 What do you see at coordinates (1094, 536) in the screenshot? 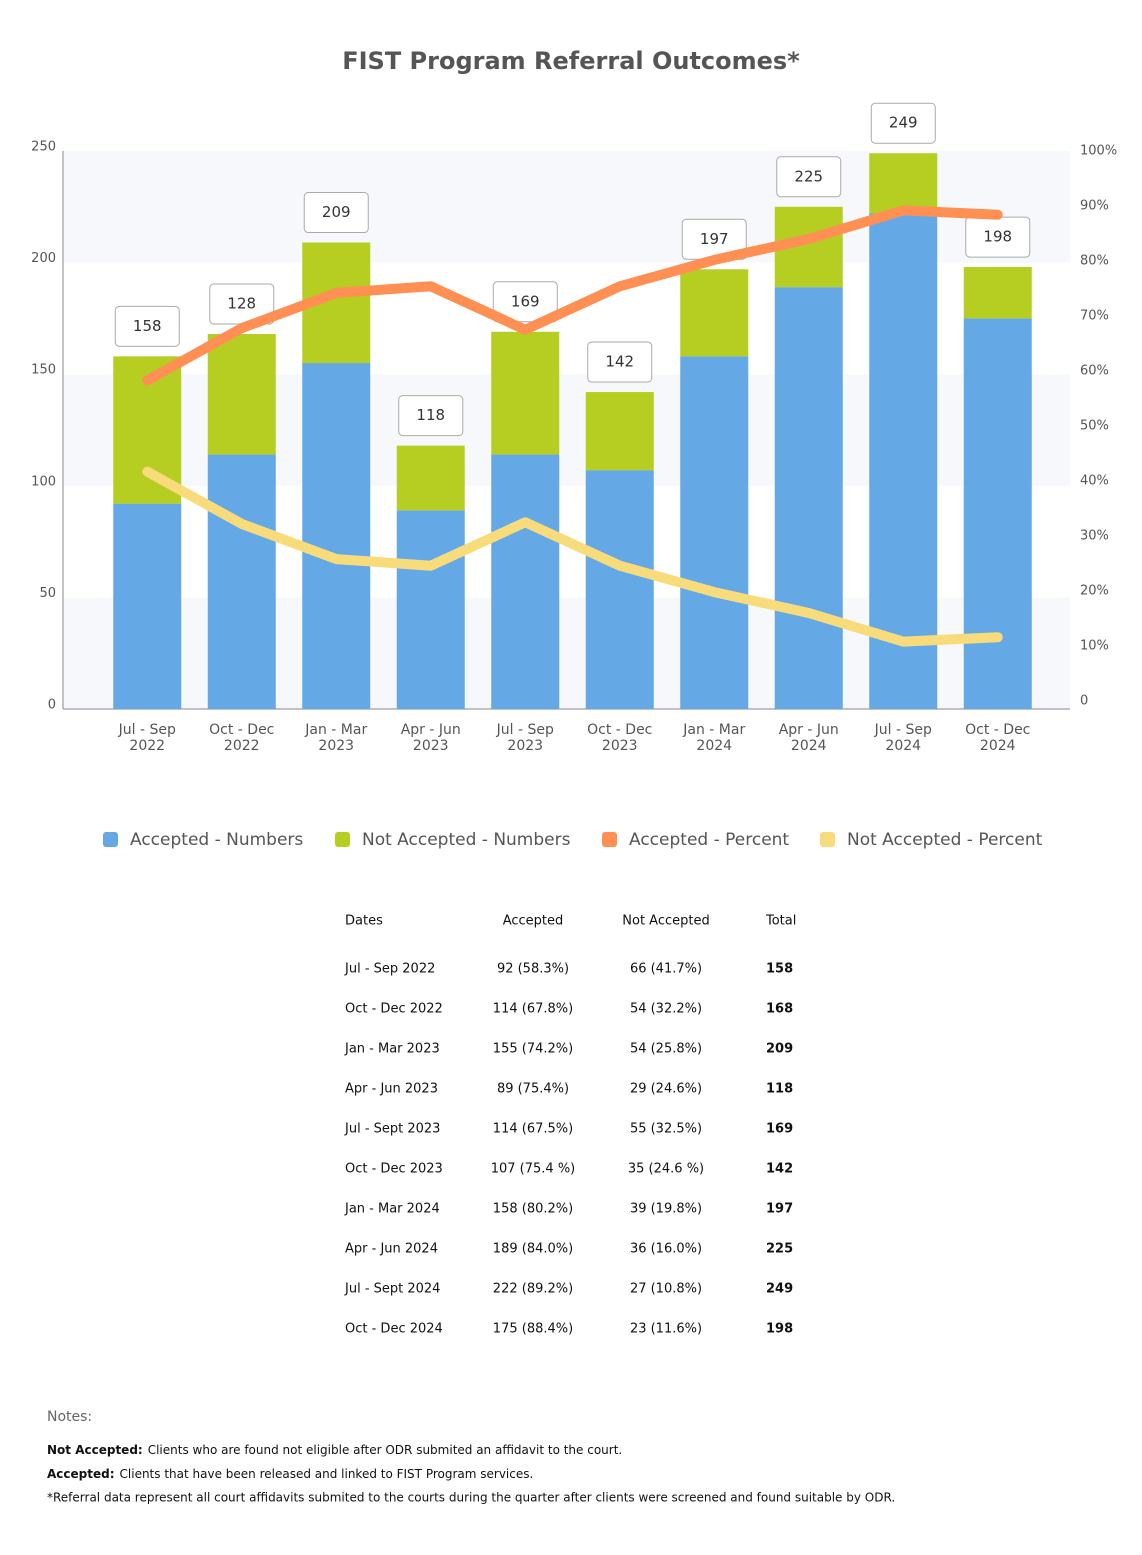
I see `y2-tick-label: 30%` at bounding box center [1094, 536].